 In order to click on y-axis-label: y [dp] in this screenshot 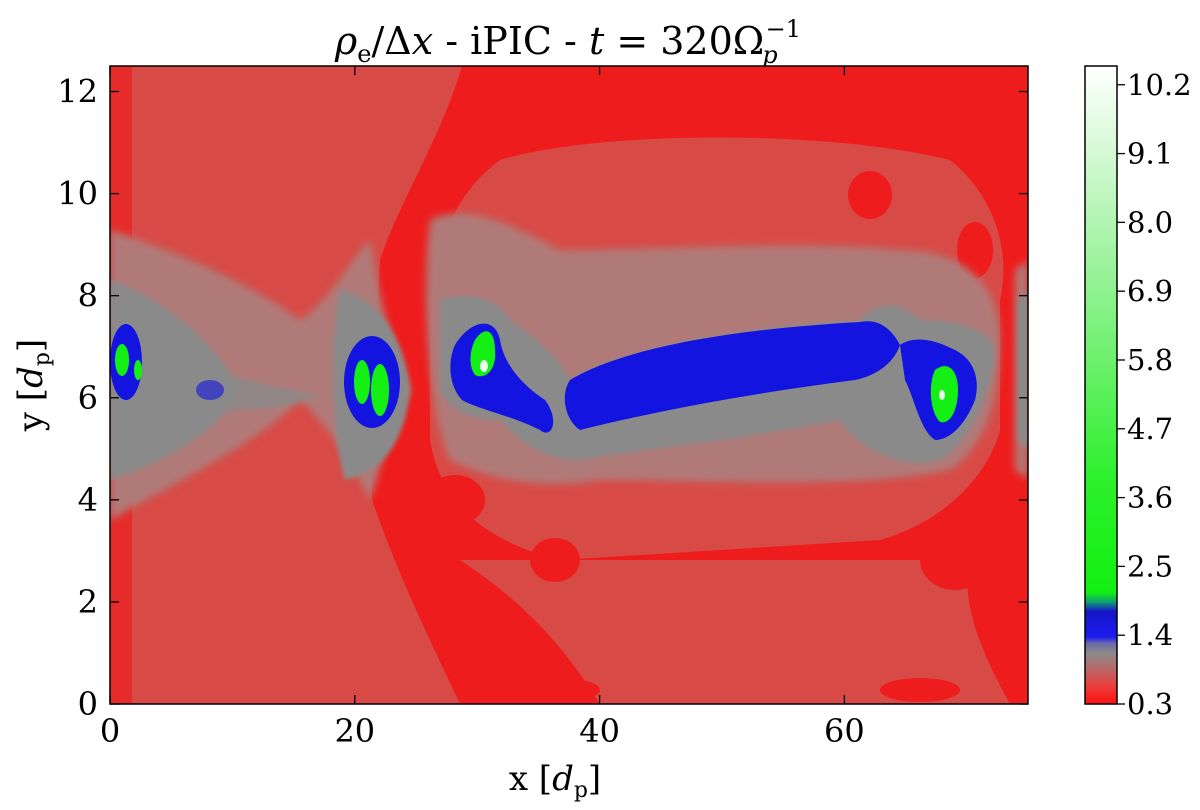, I will do `click(33, 385)`.